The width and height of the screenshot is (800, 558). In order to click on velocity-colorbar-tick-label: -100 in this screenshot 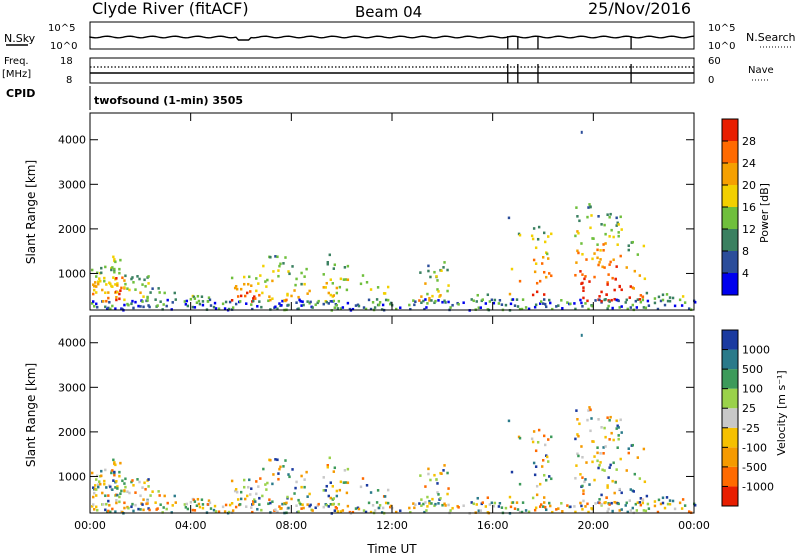, I will do `click(754, 447)`.